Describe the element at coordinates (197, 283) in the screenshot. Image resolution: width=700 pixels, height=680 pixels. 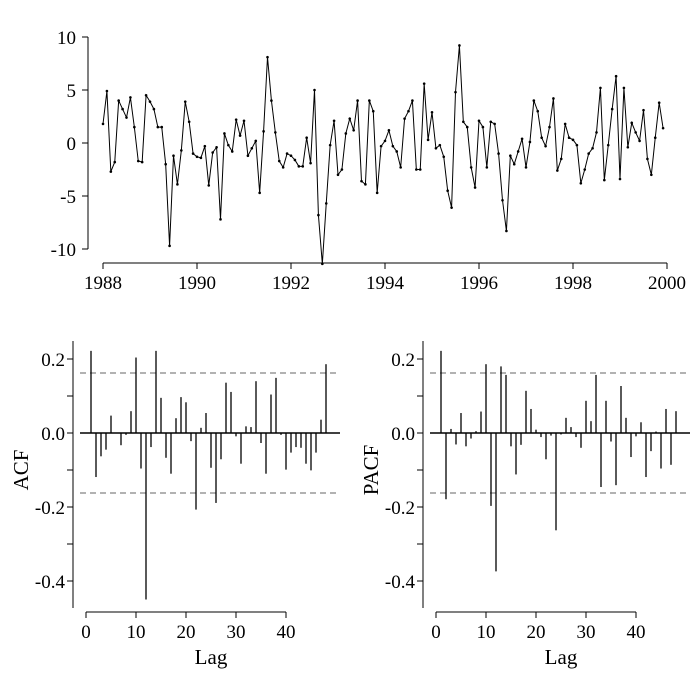
I see `x-tick-label: 1990` at that location.